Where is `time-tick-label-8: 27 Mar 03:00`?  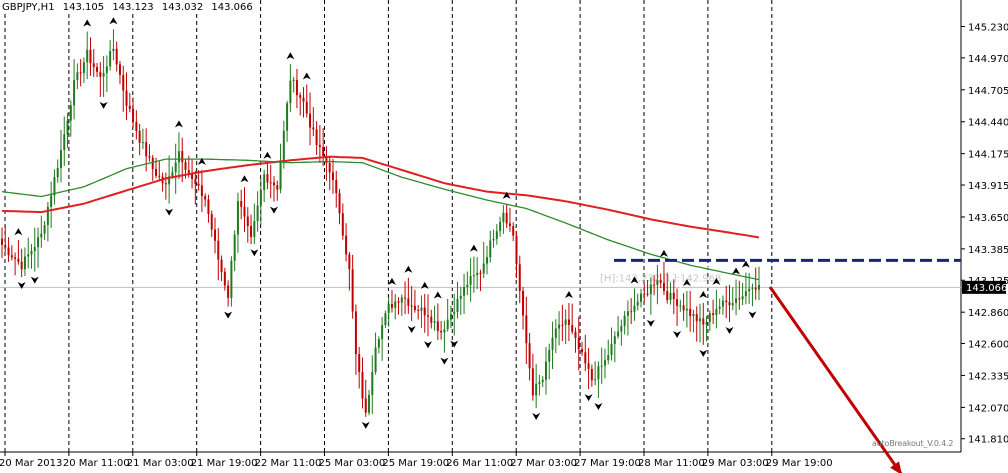
time-tick-label-8: 27 Mar 03:00 is located at coordinates (543, 463).